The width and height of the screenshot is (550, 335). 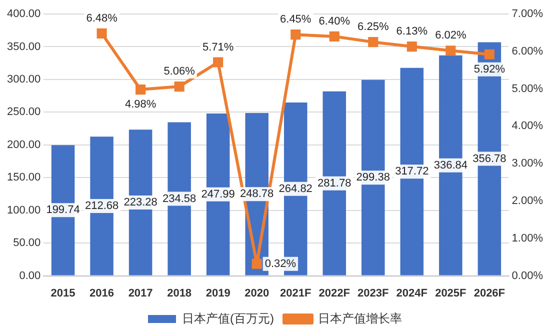 What do you see at coordinates (23, 144) in the screenshot?
I see `y-tick-label: 200.00` at bounding box center [23, 144].